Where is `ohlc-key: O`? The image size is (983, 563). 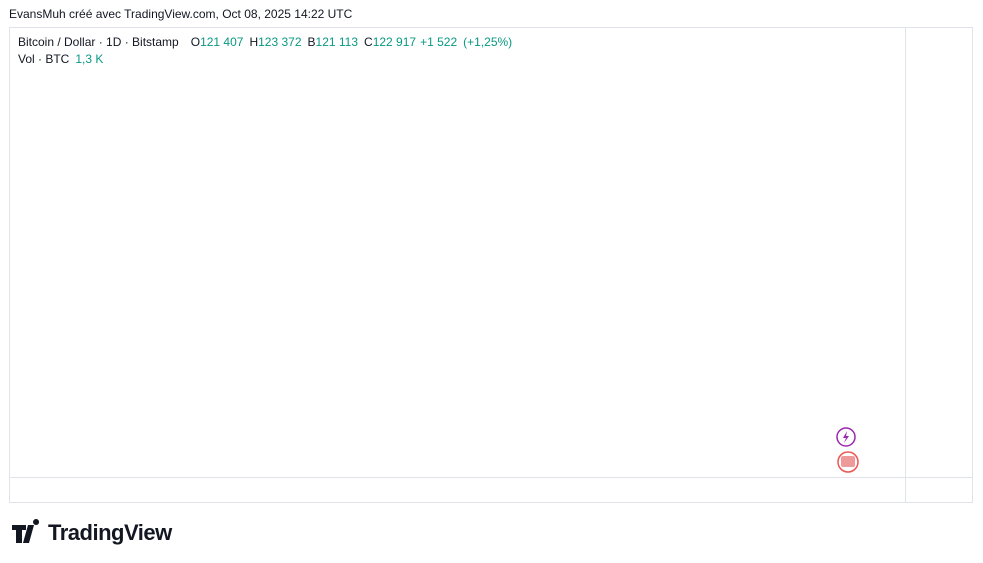 ohlc-key: O is located at coordinates (195, 42).